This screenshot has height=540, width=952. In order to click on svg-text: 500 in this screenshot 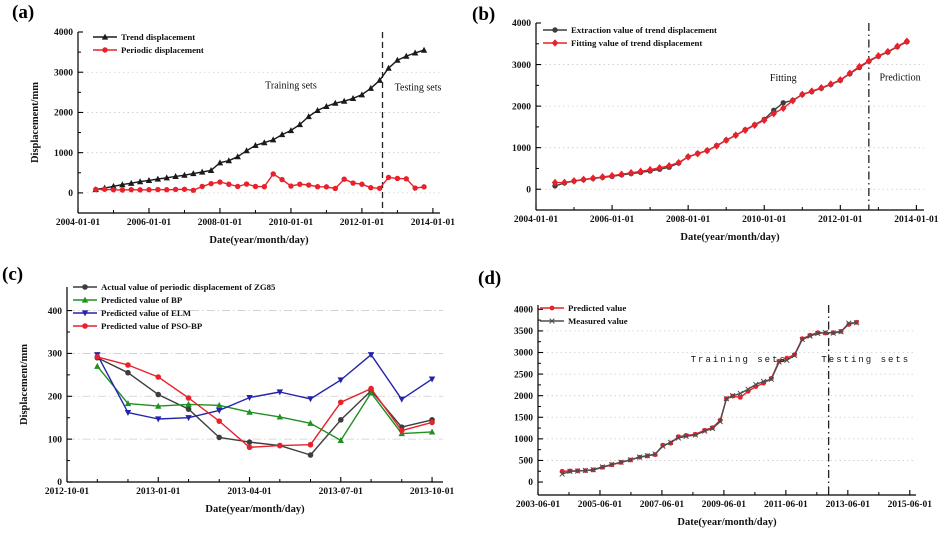, I will do `click(526, 462)`.